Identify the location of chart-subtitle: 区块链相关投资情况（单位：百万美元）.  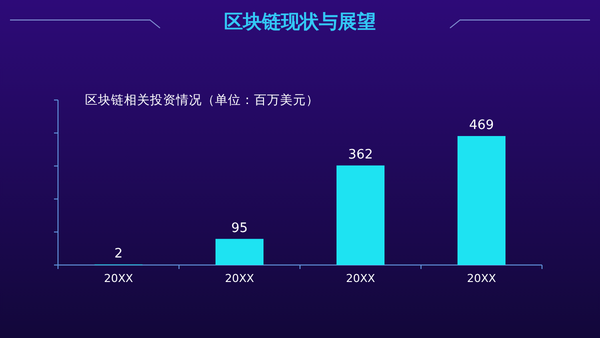
(202, 99).